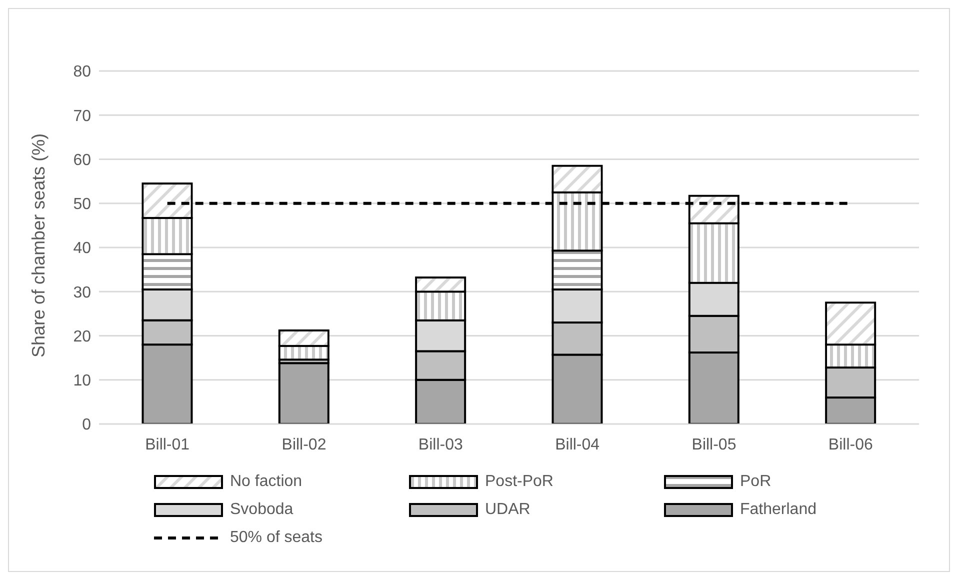  I want to click on y-tick-label: 40, so click(82, 249).